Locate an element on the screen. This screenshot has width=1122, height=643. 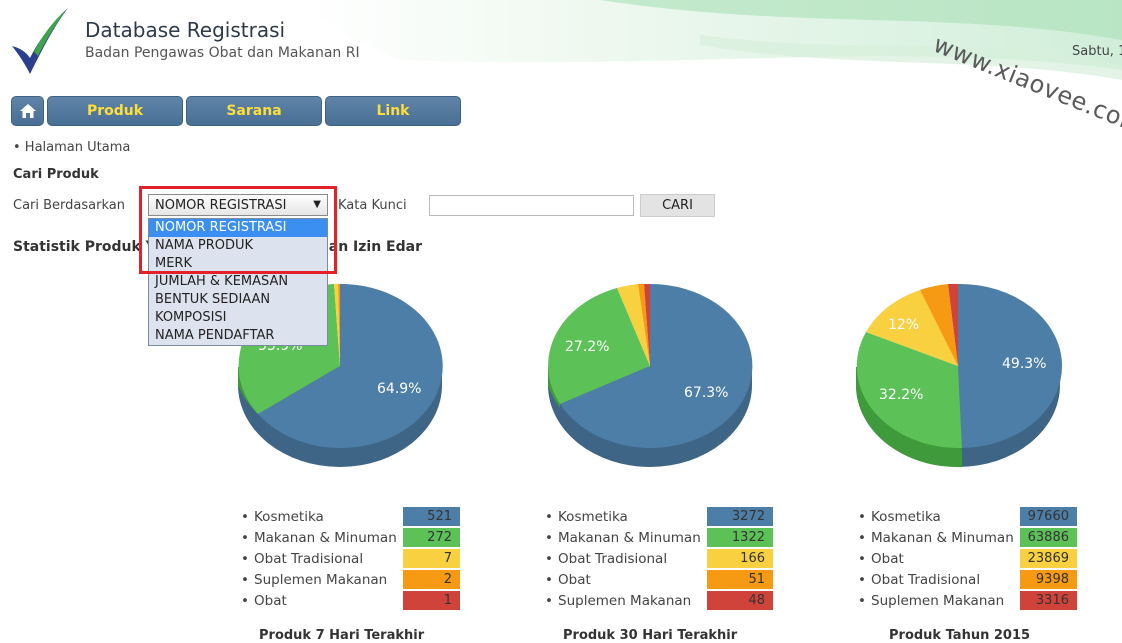
pie2-green-label: 27.2% is located at coordinates (587, 347).